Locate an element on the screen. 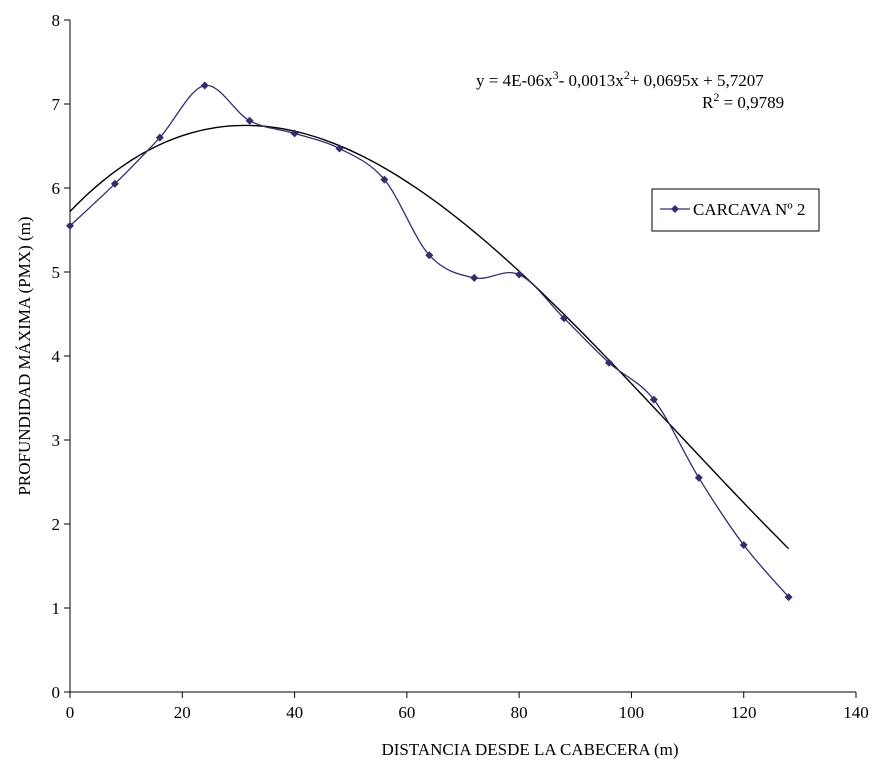  y-tick-label: 3 is located at coordinates (56, 440).